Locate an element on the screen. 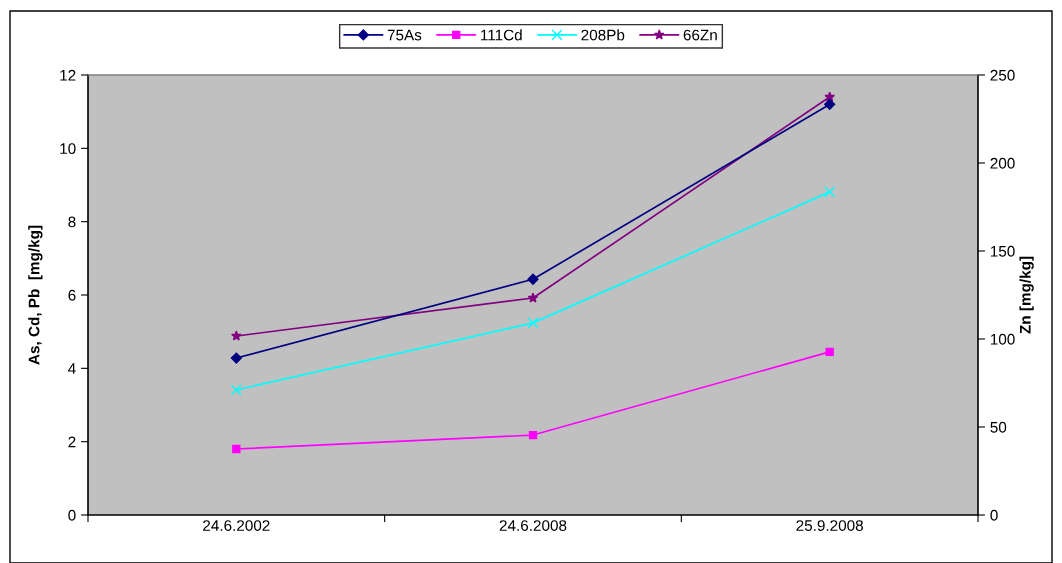 Image resolution: width=1062 pixels, height=563 pixels. y2-tick-label: 100 is located at coordinates (1002, 339).